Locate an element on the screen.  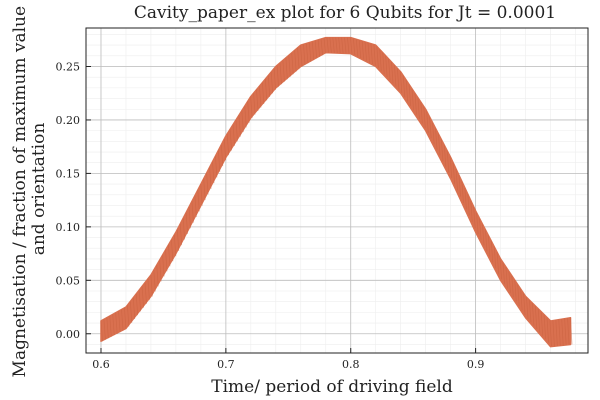
x-tick-labels: 0.6 0.7 0.8 0.9 is located at coordinates (288, 364).